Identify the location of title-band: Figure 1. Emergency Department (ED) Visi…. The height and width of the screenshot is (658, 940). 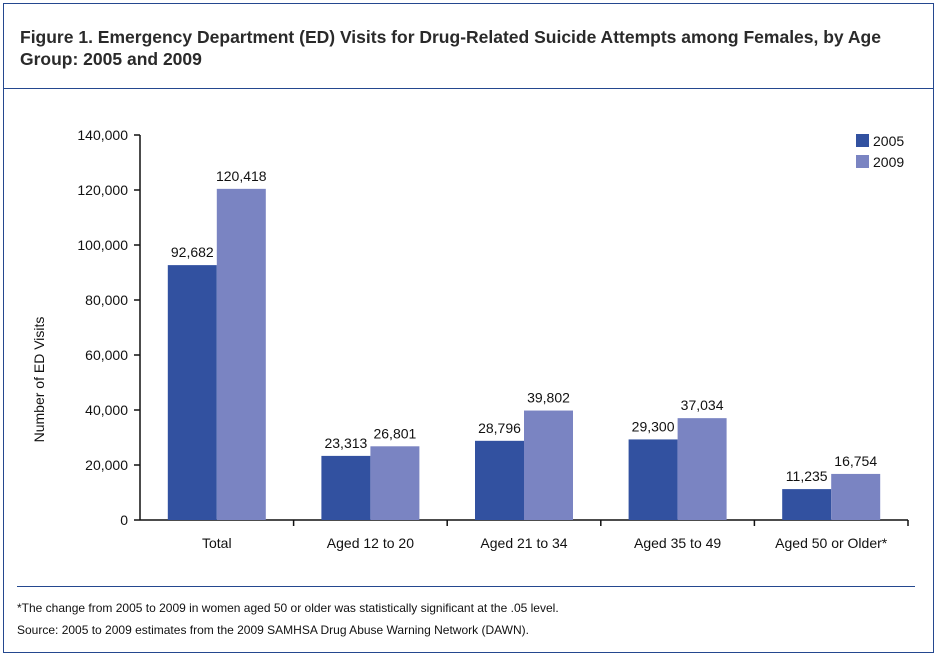
(468, 46).